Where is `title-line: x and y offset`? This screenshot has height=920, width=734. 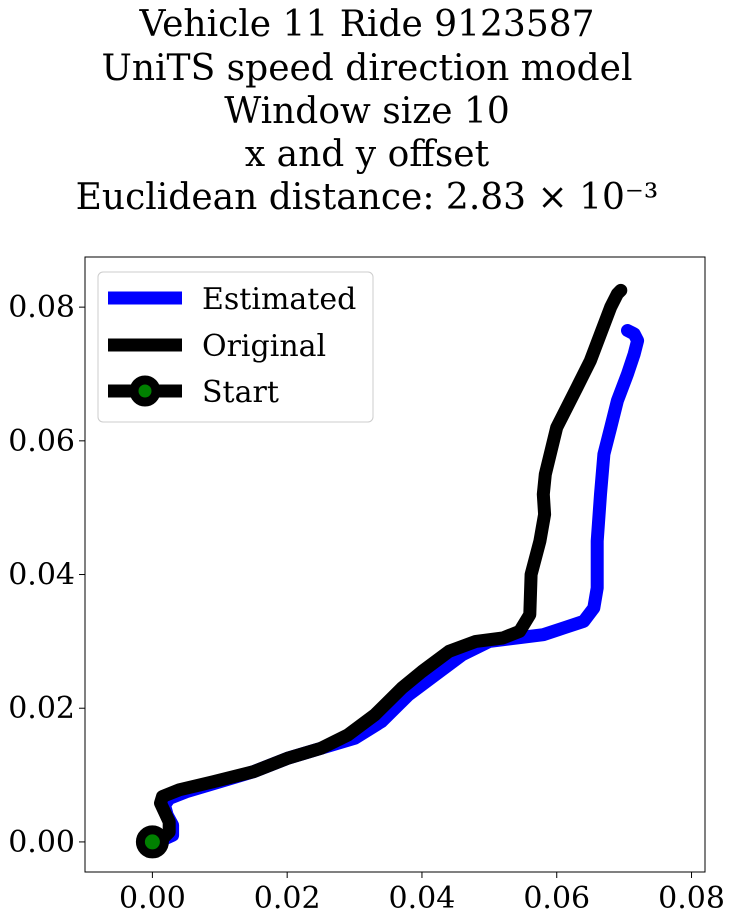
title-line: x and y offset is located at coordinates (367, 154).